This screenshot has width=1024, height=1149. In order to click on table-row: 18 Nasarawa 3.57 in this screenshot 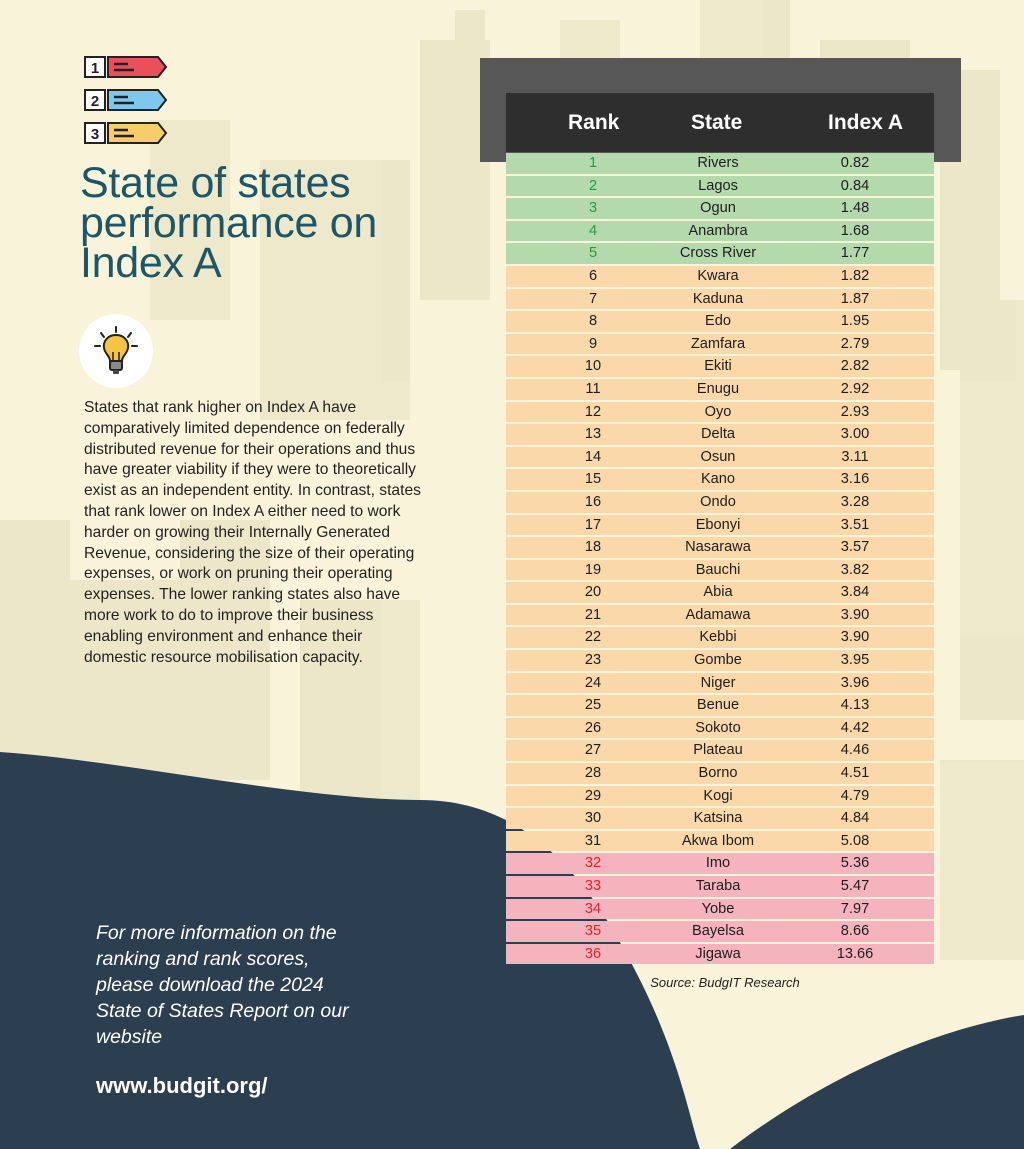, I will do `click(720, 547)`.